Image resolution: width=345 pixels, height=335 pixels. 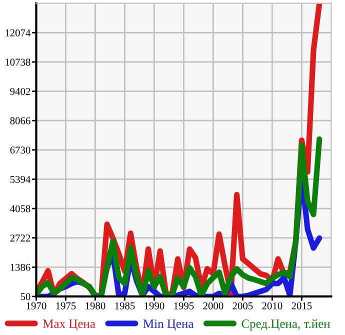 What do you see at coordinates (154, 306) in the screenshot?
I see `x-tick-label: 1990` at bounding box center [154, 306].